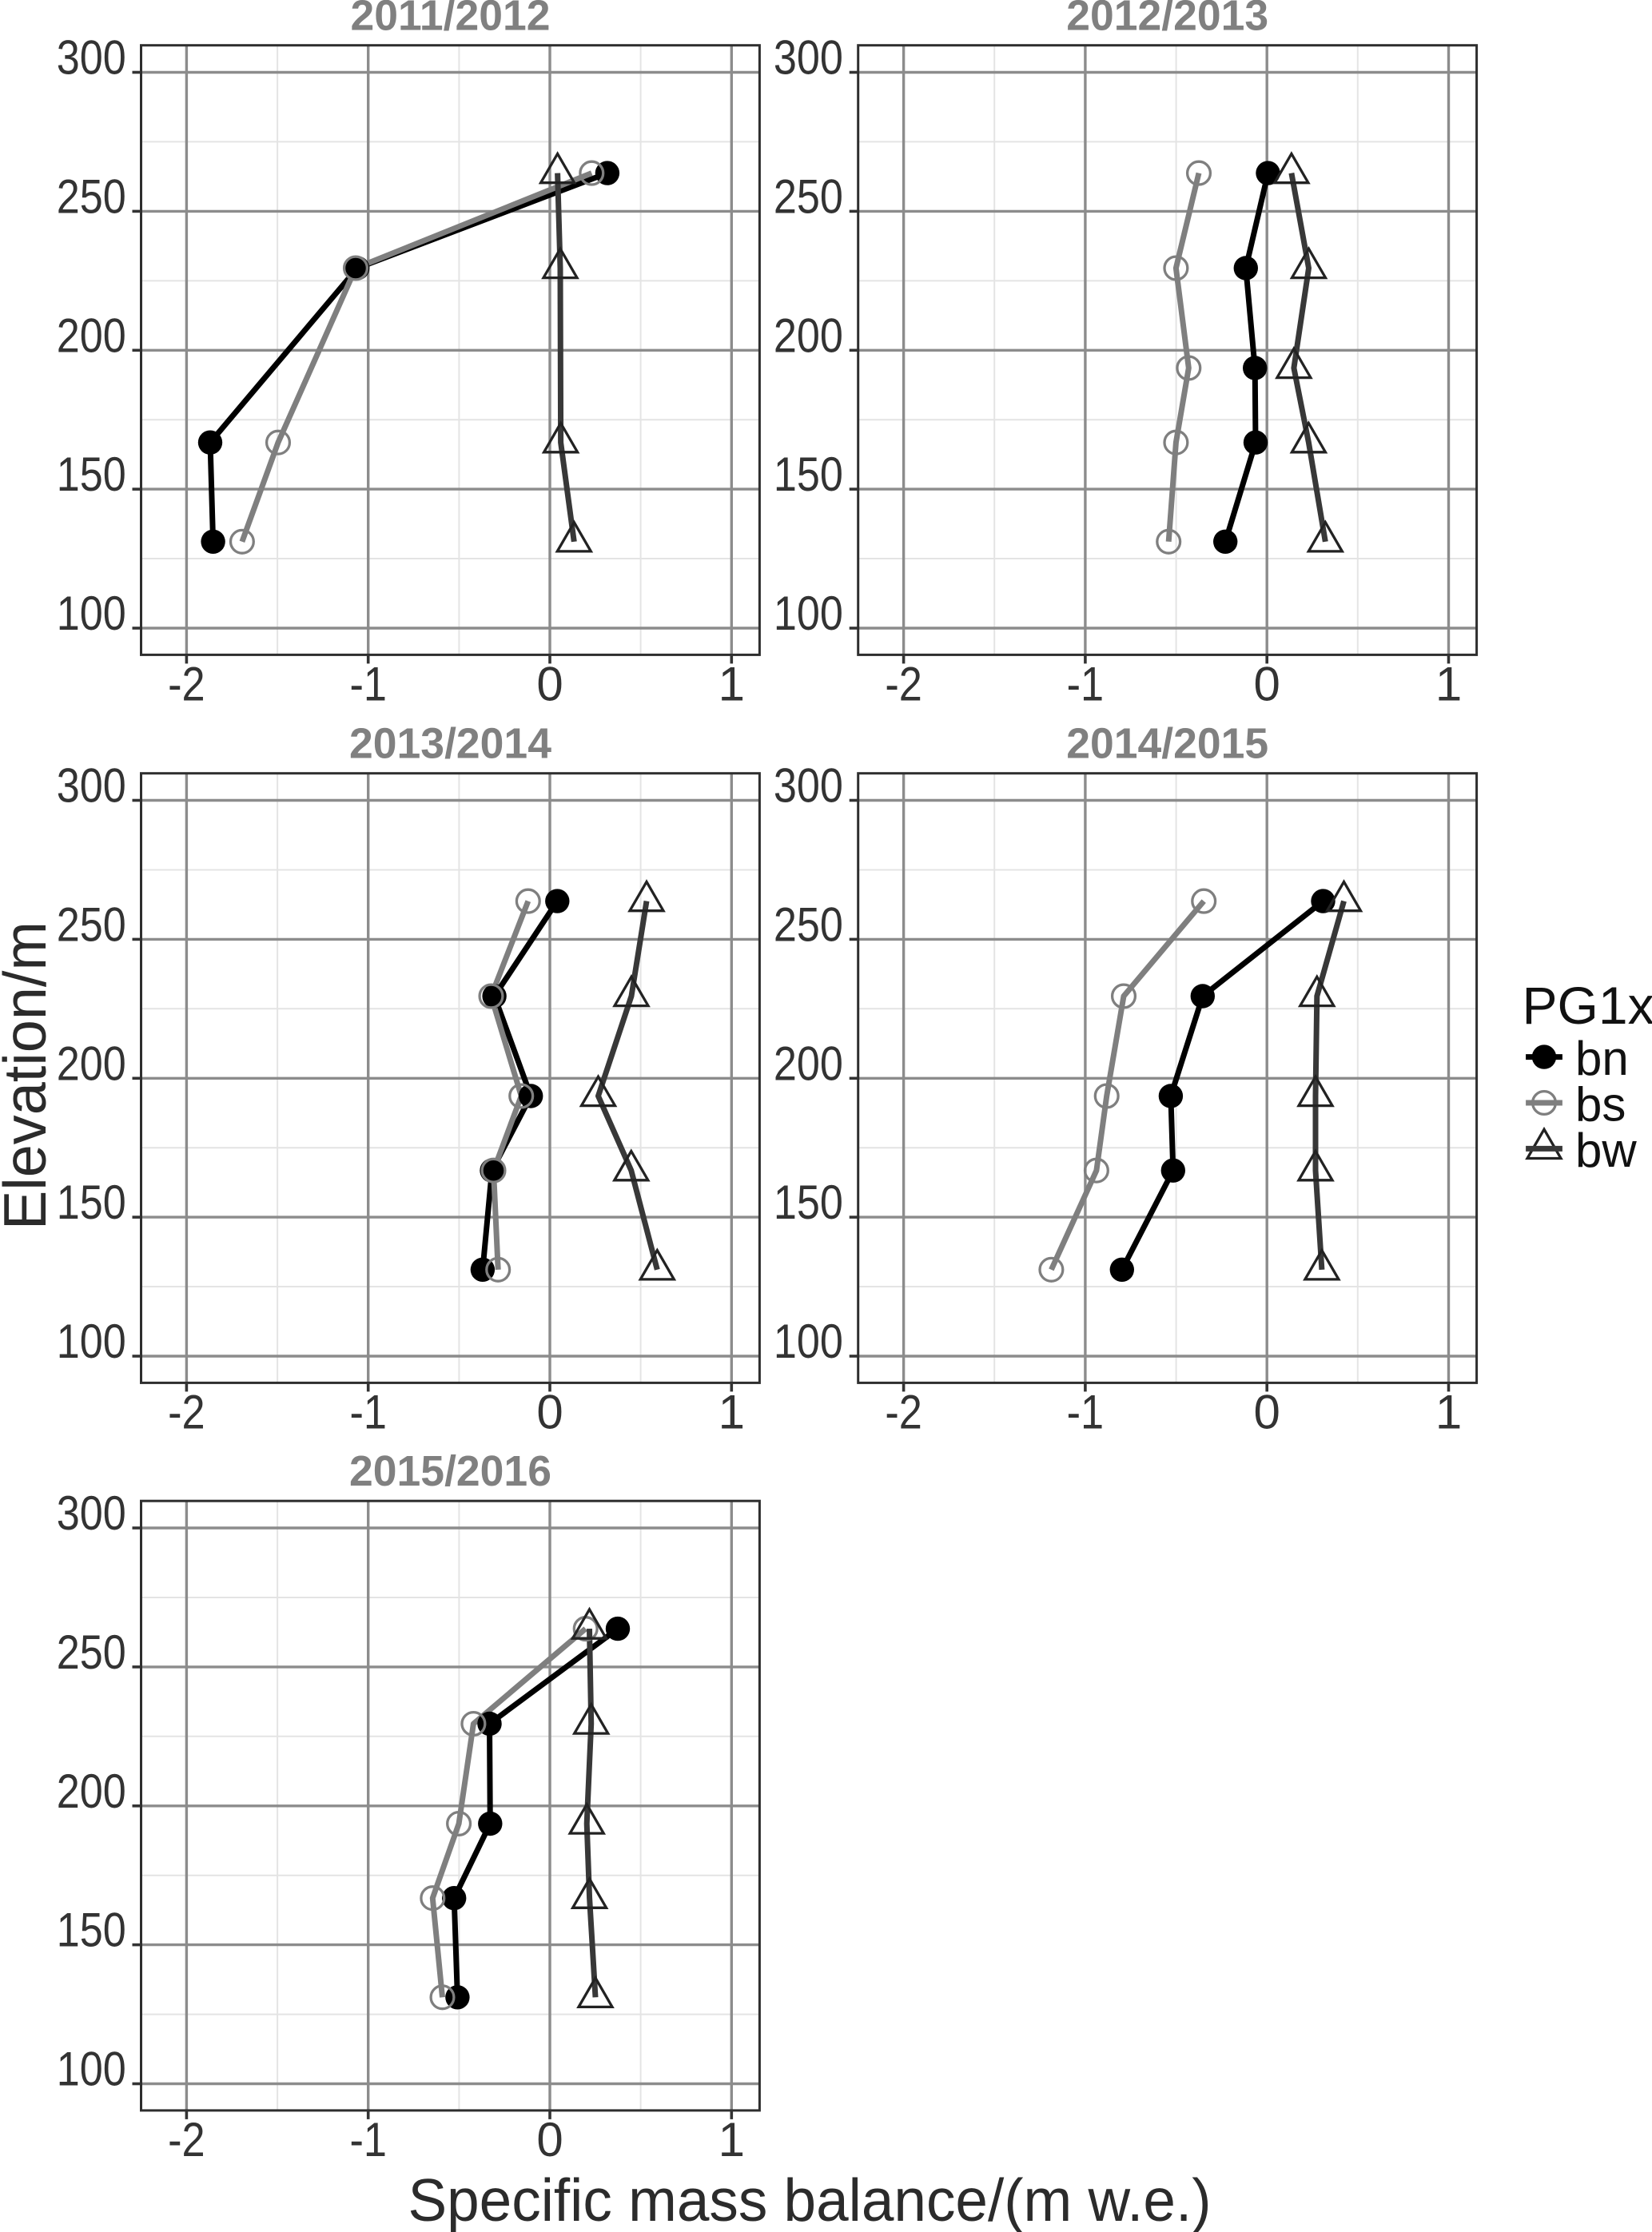 Image resolution: width=1652 pixels, height=2232 pixels. Describe the element at coordinates (450, 744) in the screenshot. I see `svg-text: 2013/2014` at that location.